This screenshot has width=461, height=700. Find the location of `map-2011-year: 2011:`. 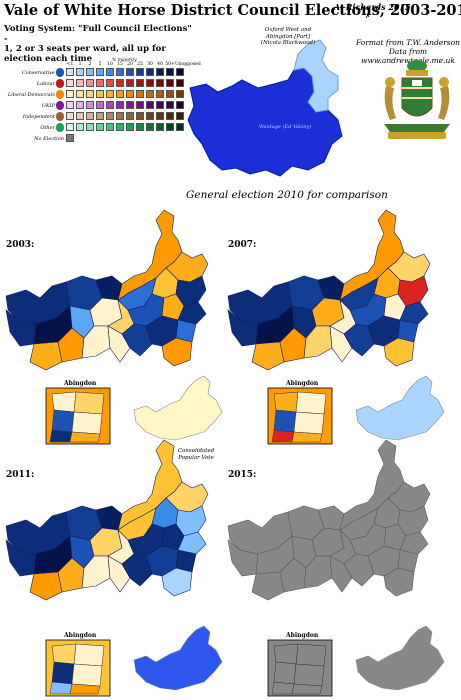

map-2011-year: 2011: is located at coordinates (20, 475).